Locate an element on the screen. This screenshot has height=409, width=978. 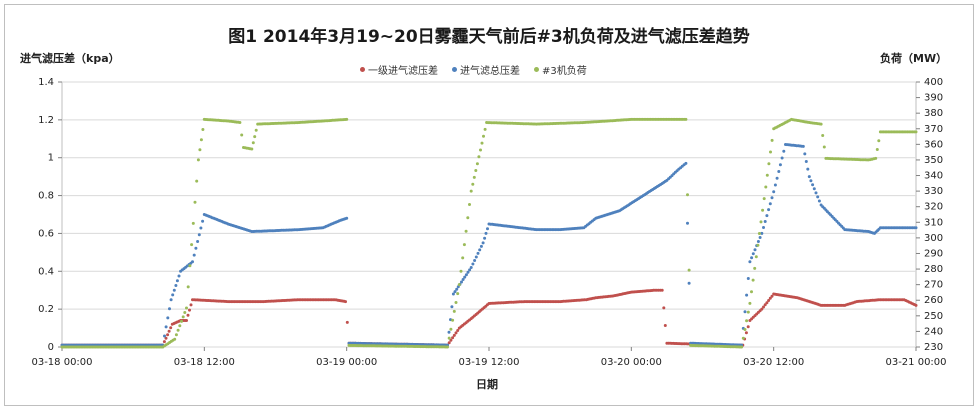
y-right-tick-label: 230 is located at coordinates (933, 347).